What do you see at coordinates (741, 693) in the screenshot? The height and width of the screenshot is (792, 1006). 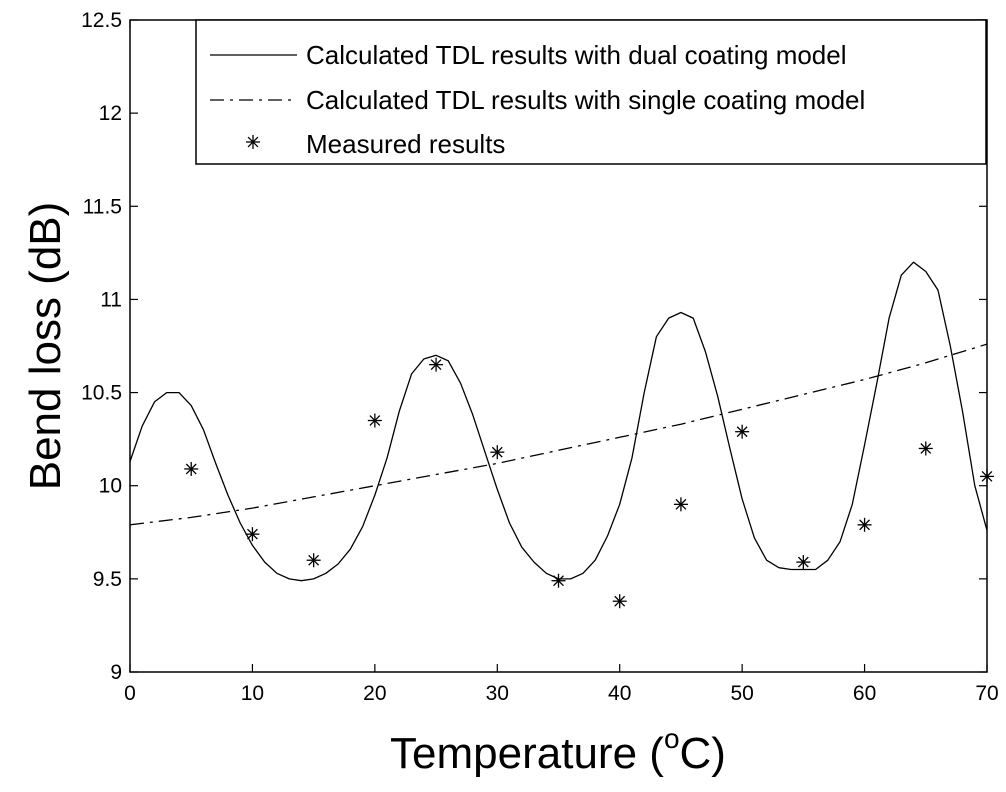 I see `x-tick-label: 50` at bounding box center [741, 693].